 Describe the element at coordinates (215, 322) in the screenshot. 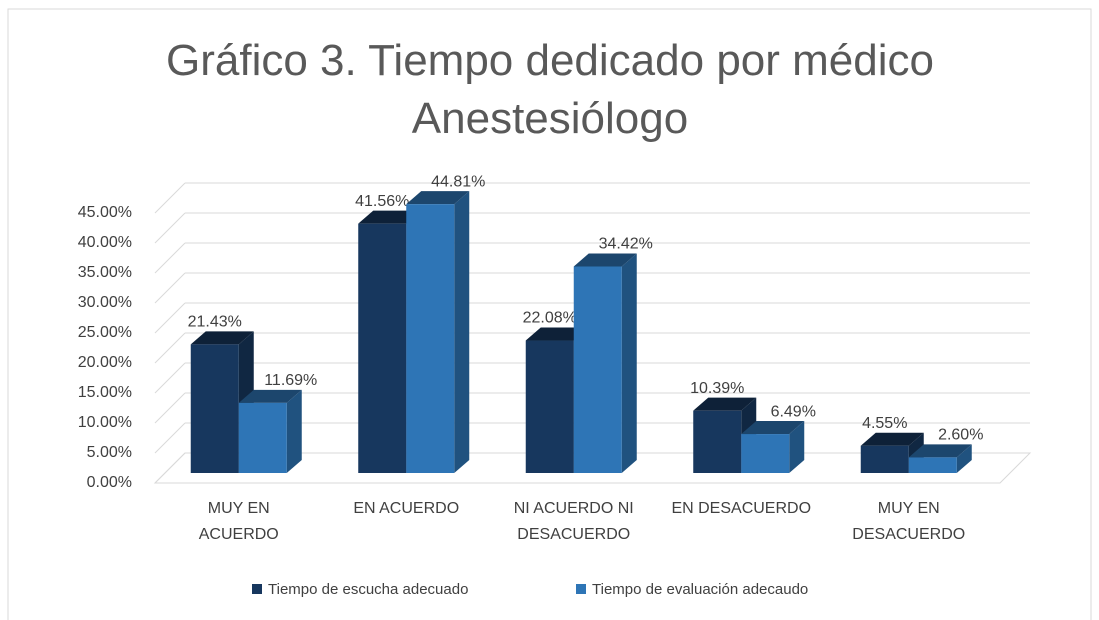

I see `data-label: 21.43%` at that location.